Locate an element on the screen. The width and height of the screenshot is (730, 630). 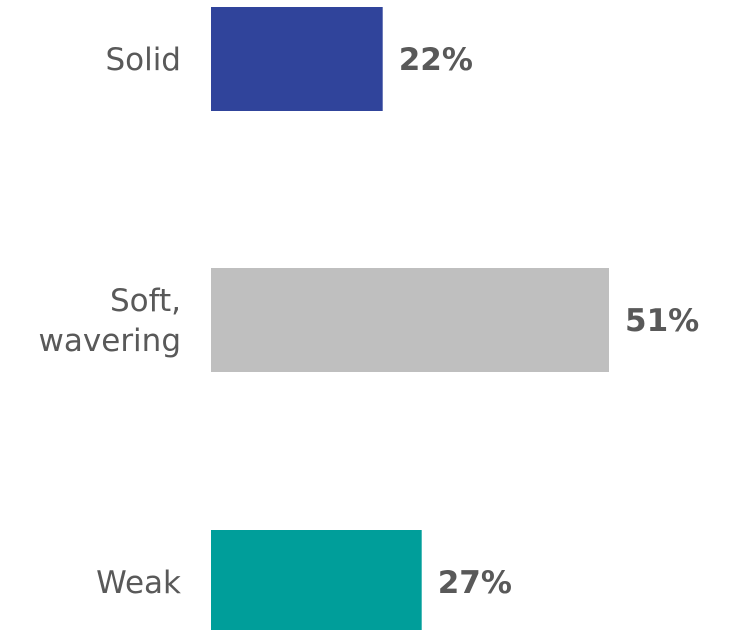
value-label-3: 27% is located at coordinates (475, 583).